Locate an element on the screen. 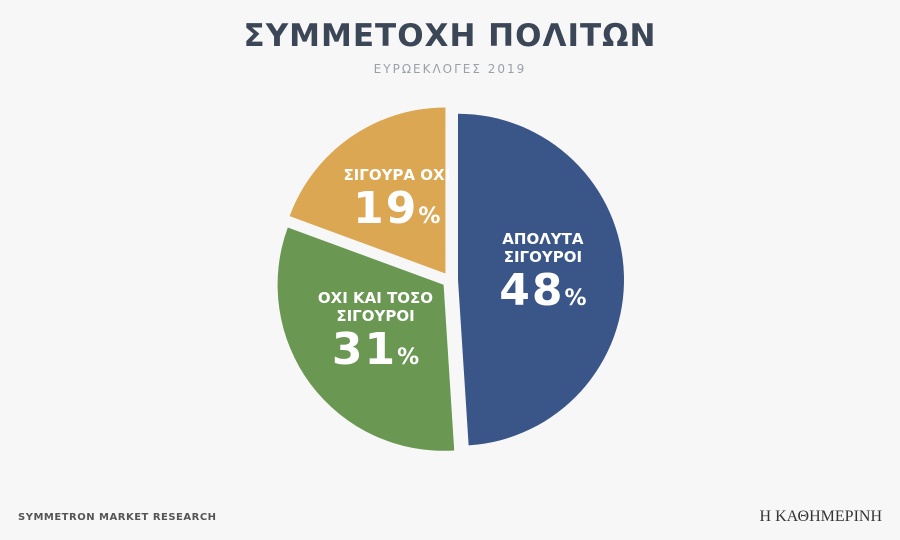 This screenshot has height=540, width=900. value-label: 31% is located at coordinates (375, 349).